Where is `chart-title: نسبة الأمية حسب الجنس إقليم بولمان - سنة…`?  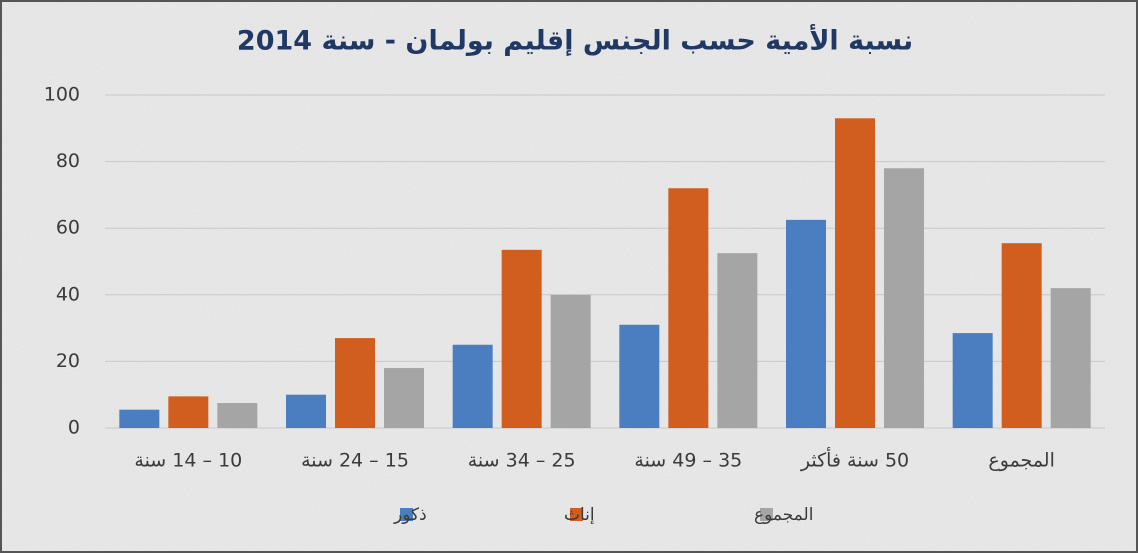 chart-title: نسبة الأمية حسب الجنس إقليم بولمان - سنة… is located at coordinates (575, 40).